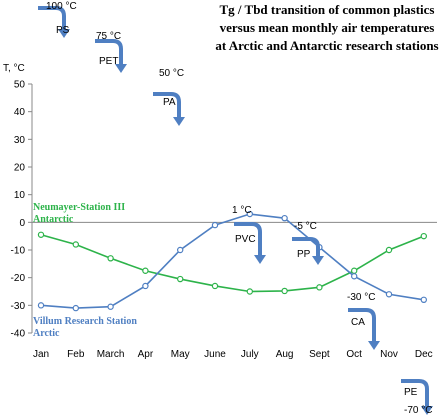  Describe the element at coordinates (18, 278) in the screenshot. I see `y-tick-label: -20` at that location.